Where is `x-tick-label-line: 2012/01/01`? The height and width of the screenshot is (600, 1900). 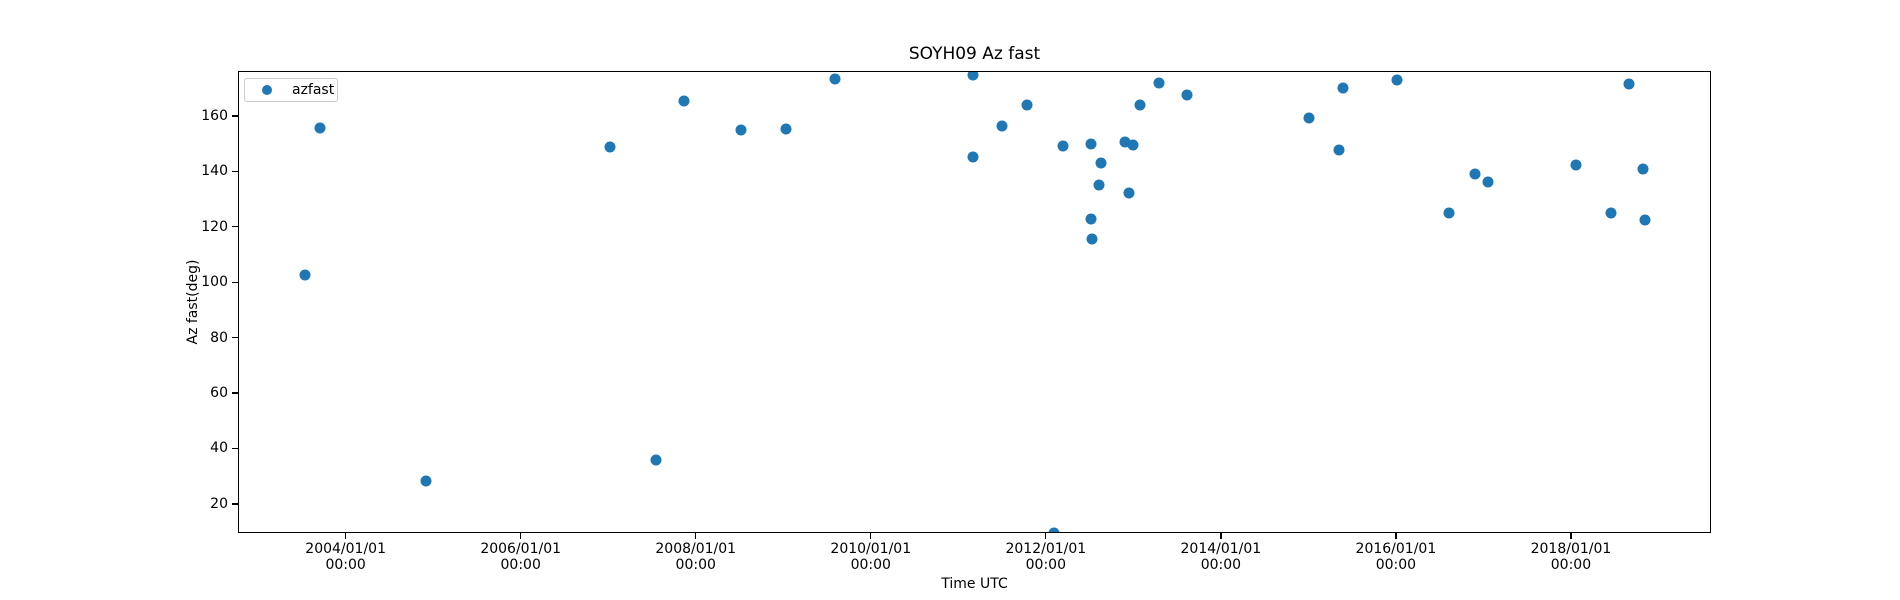
x-tick-label-line: 2012/01/01 is located at coordinates (1046, 549).